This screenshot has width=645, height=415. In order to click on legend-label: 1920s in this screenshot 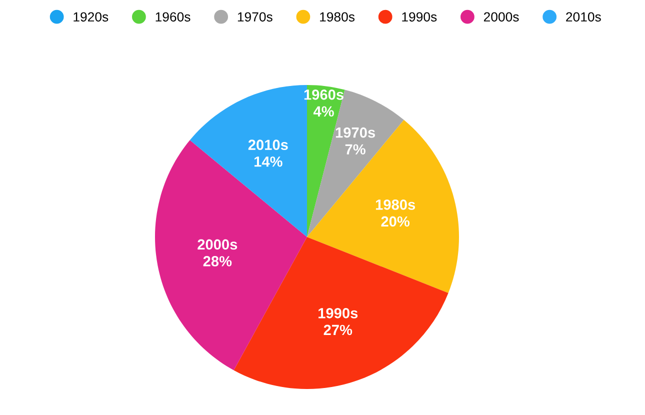, I will do `click(91, 17)`.